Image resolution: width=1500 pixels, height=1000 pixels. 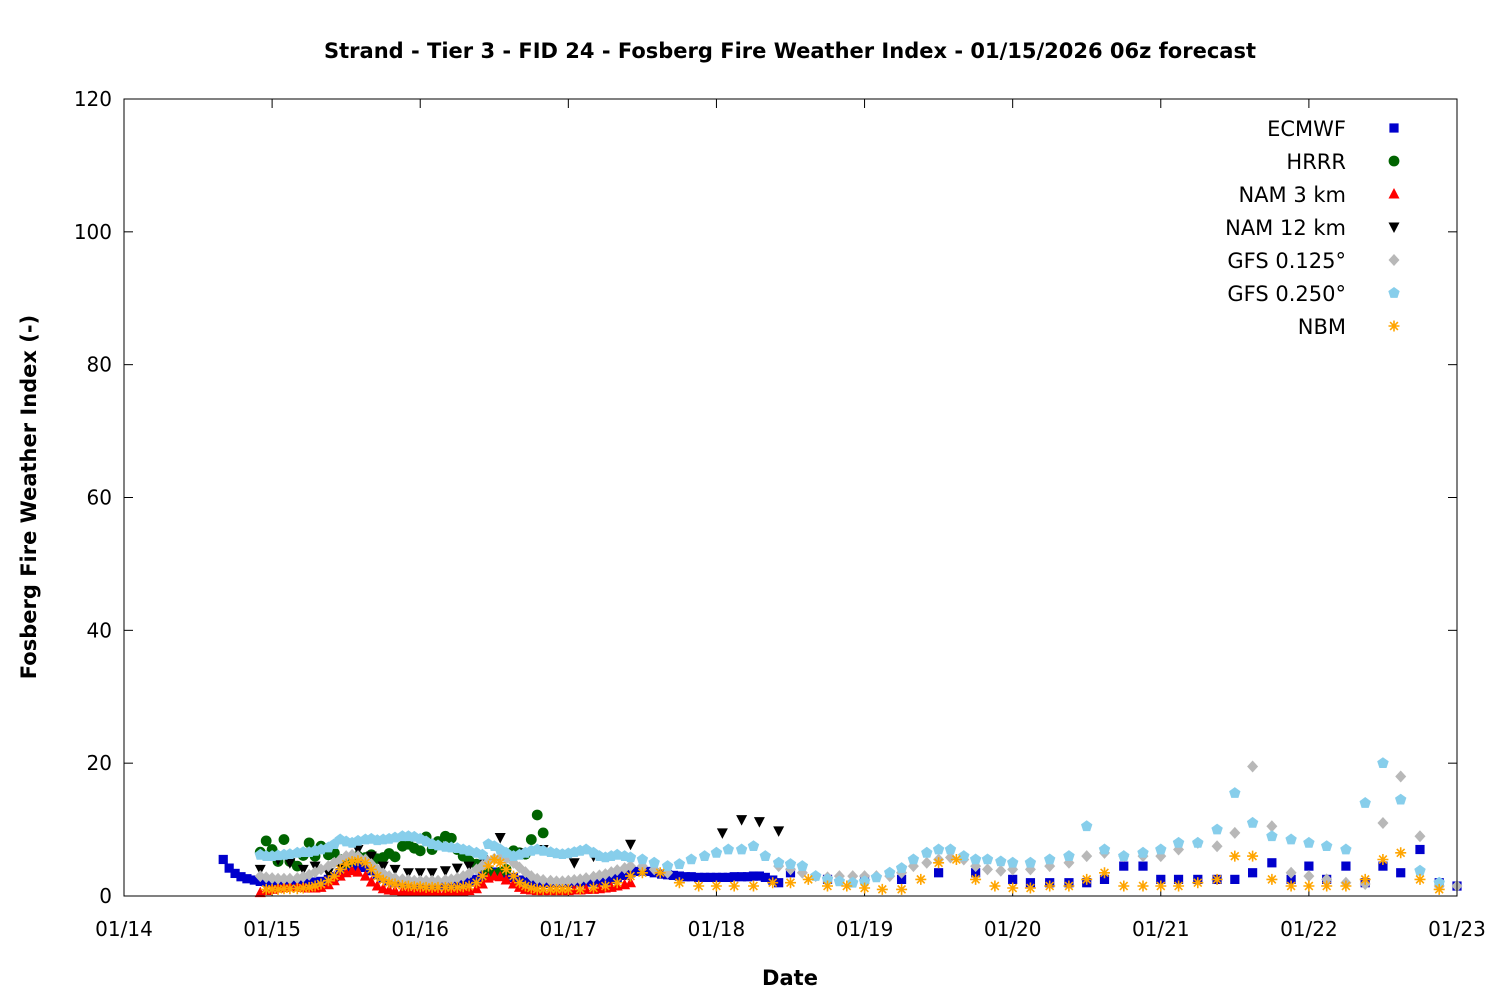 I want to click on x-tick-label: 01/21, so click(x=1161, y=929).